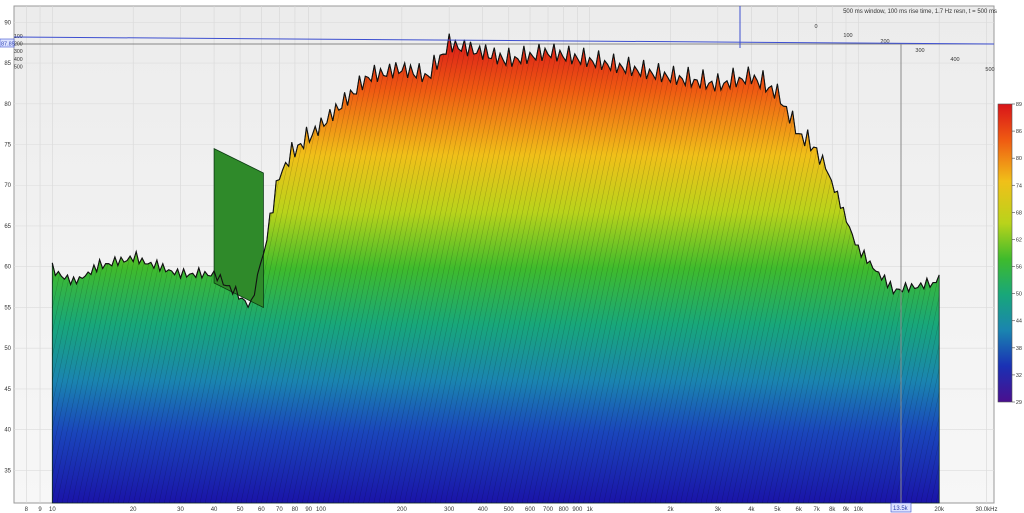 The height and width of the screenshot is (513, 1024). What do you see at coordinates (7, 308) in the screenshot?
I see `y-tick-label: 55` at bounding box center [7, 308].